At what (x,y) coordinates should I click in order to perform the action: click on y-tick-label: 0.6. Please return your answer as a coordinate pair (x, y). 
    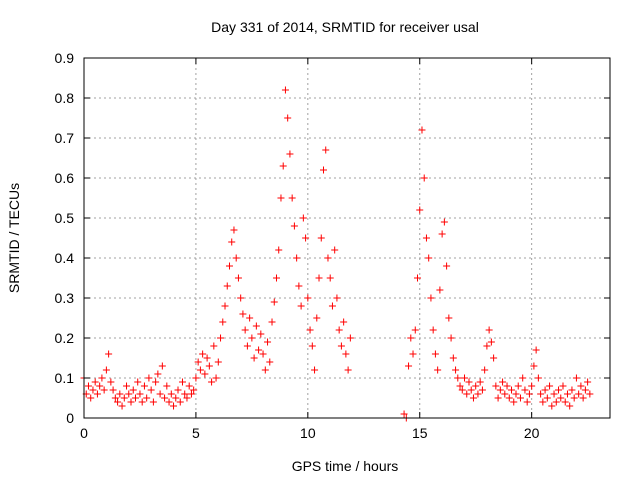
    Looking at the image, I should click on (65, 178).